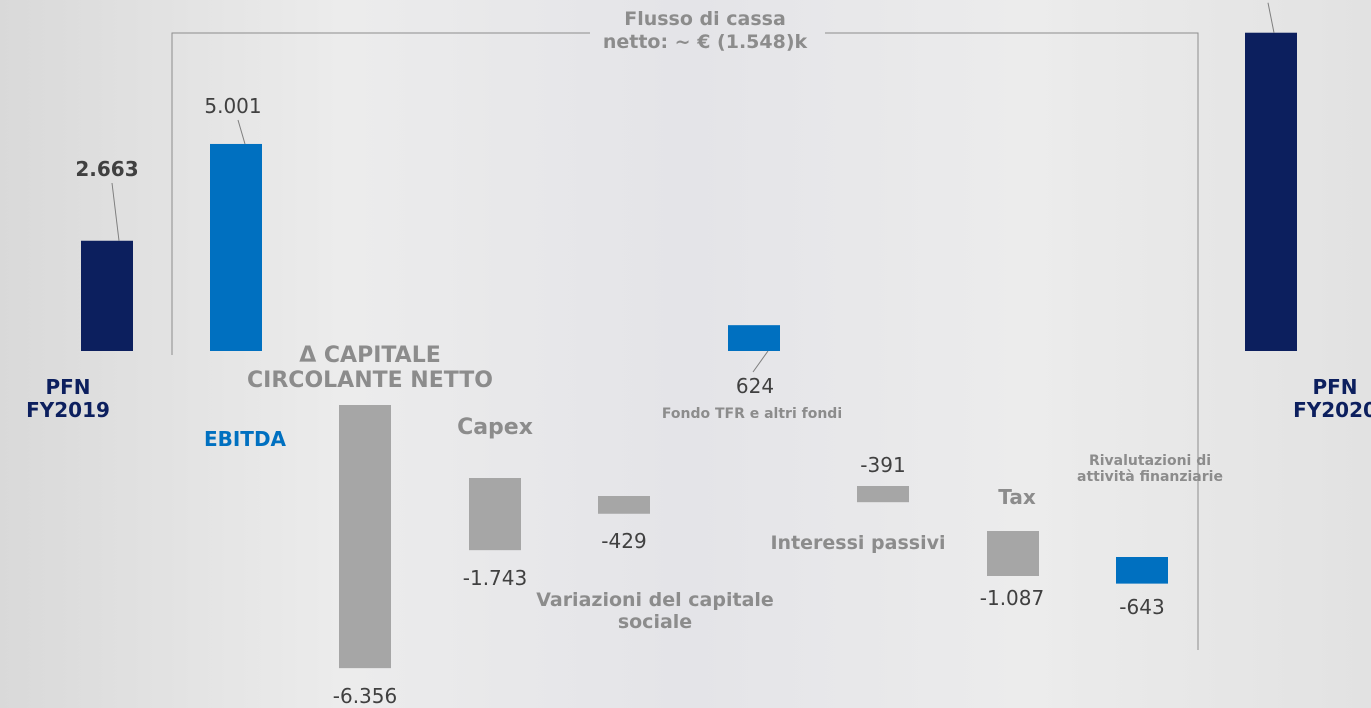 This screenshot has height=708, width=1371. What do you see at coordinates (365, 696) in the screenshot?
I see `value-label: -6.356` at bounding box center [365, 696].